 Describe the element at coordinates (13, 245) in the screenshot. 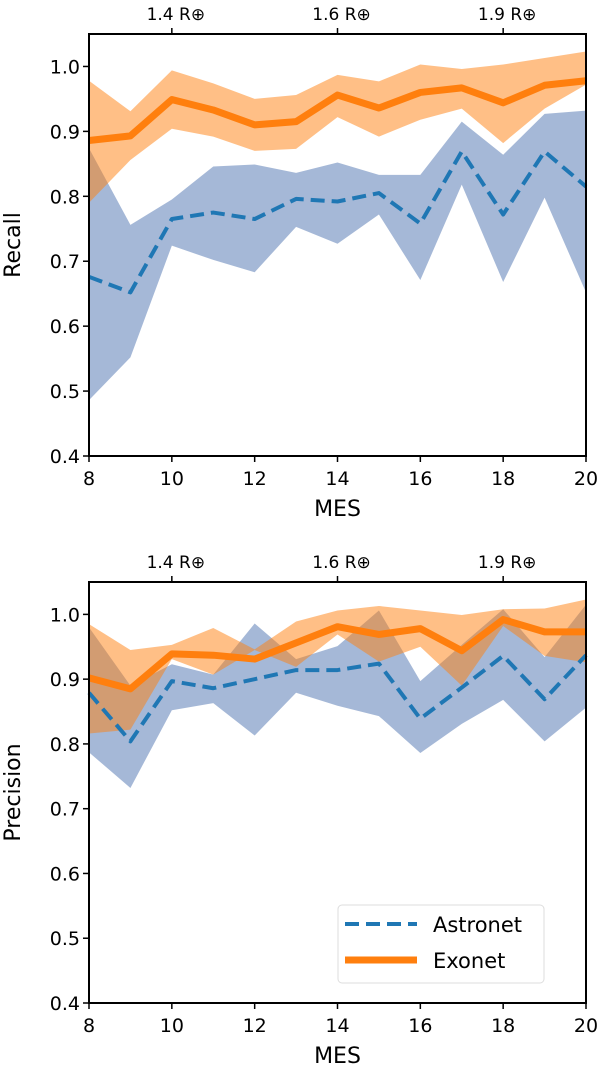

I see `y-axis-label: Recall` at that location.